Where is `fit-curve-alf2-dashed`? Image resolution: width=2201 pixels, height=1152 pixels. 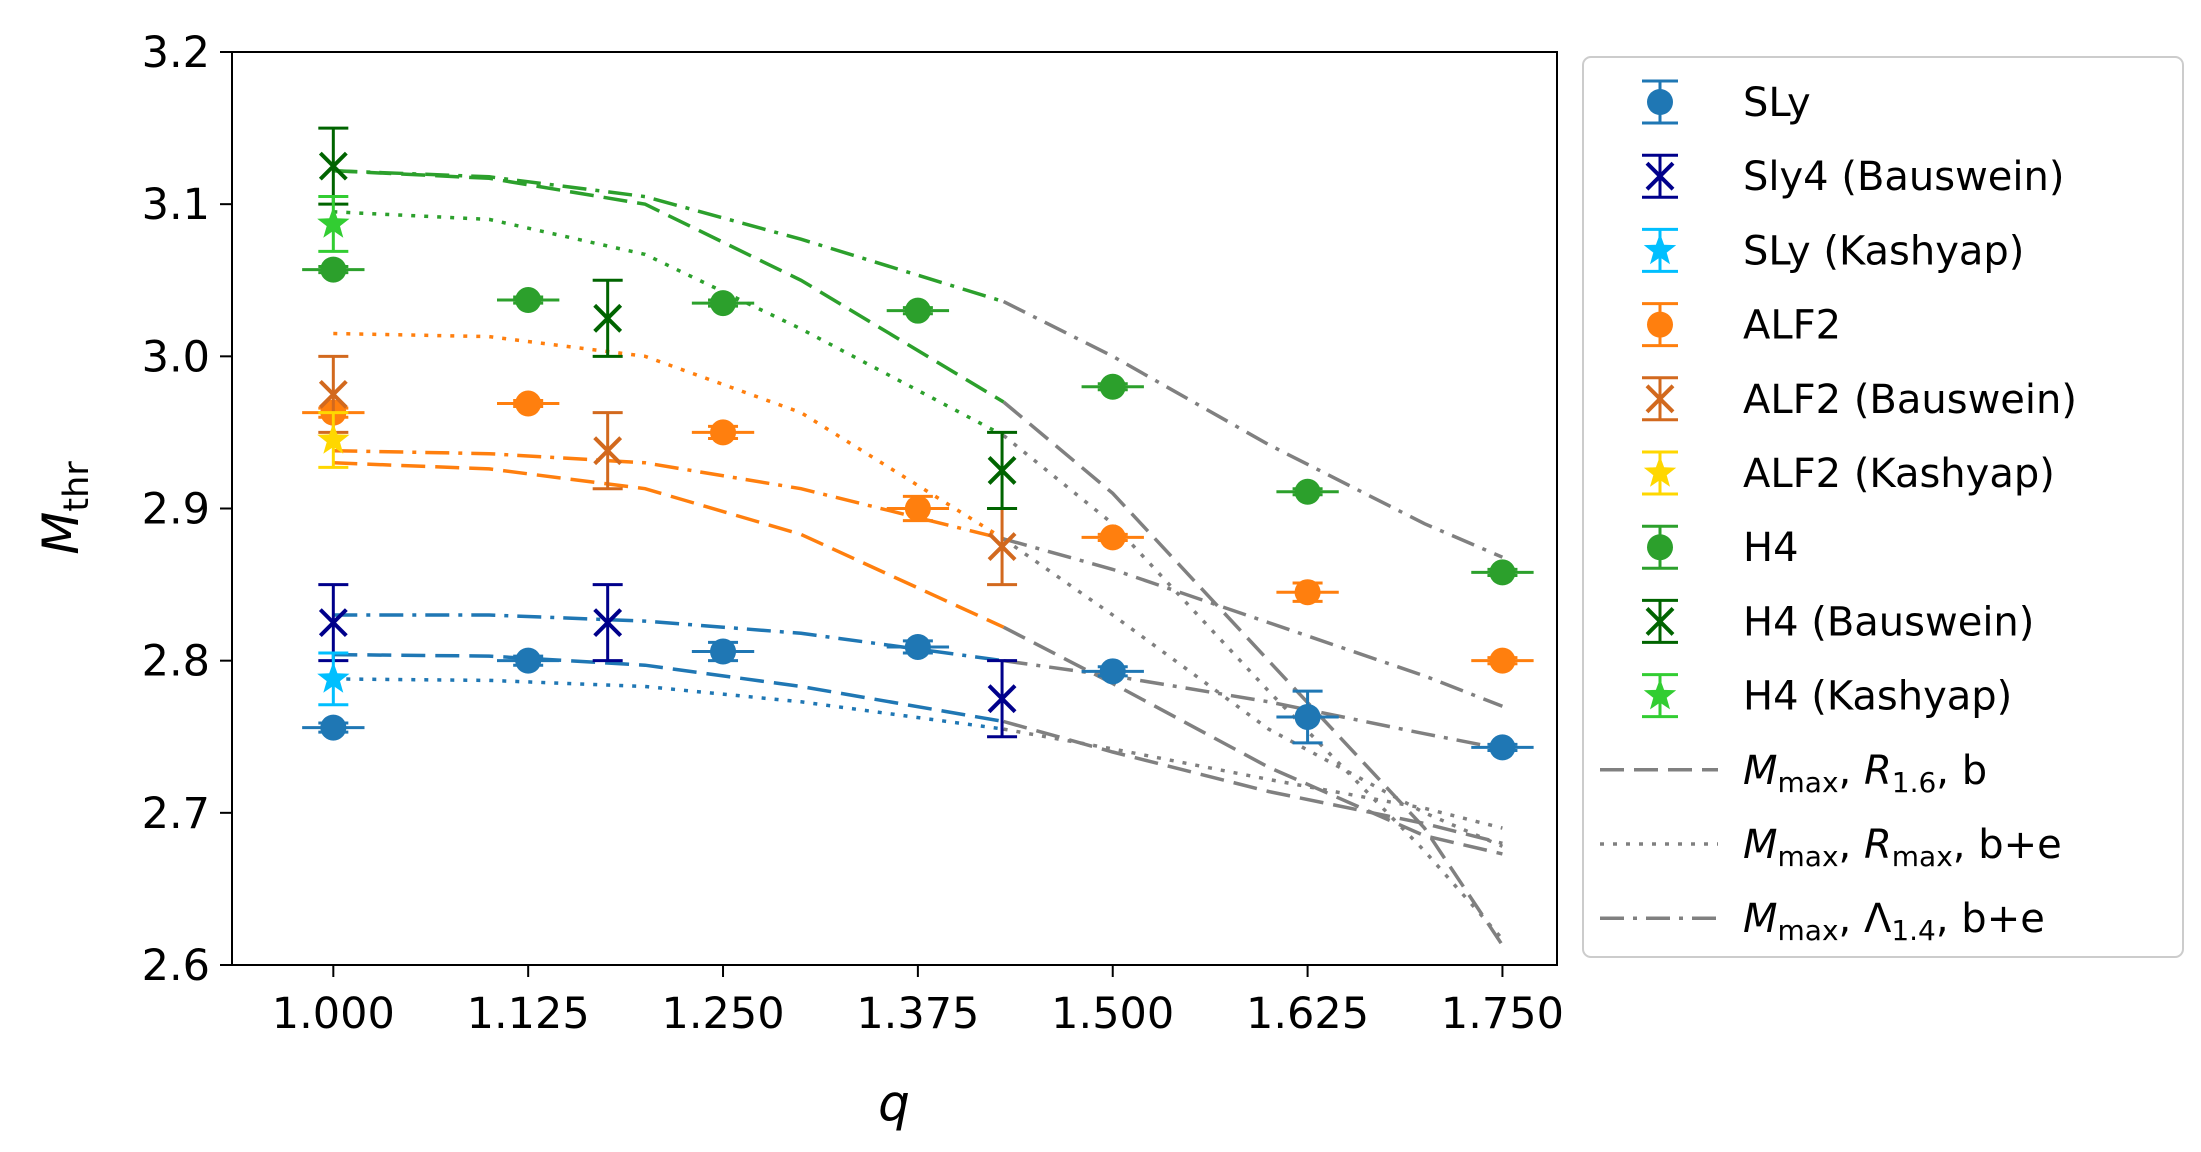
fit-curve-alf2-dashed is located at coordinates (669, 545).